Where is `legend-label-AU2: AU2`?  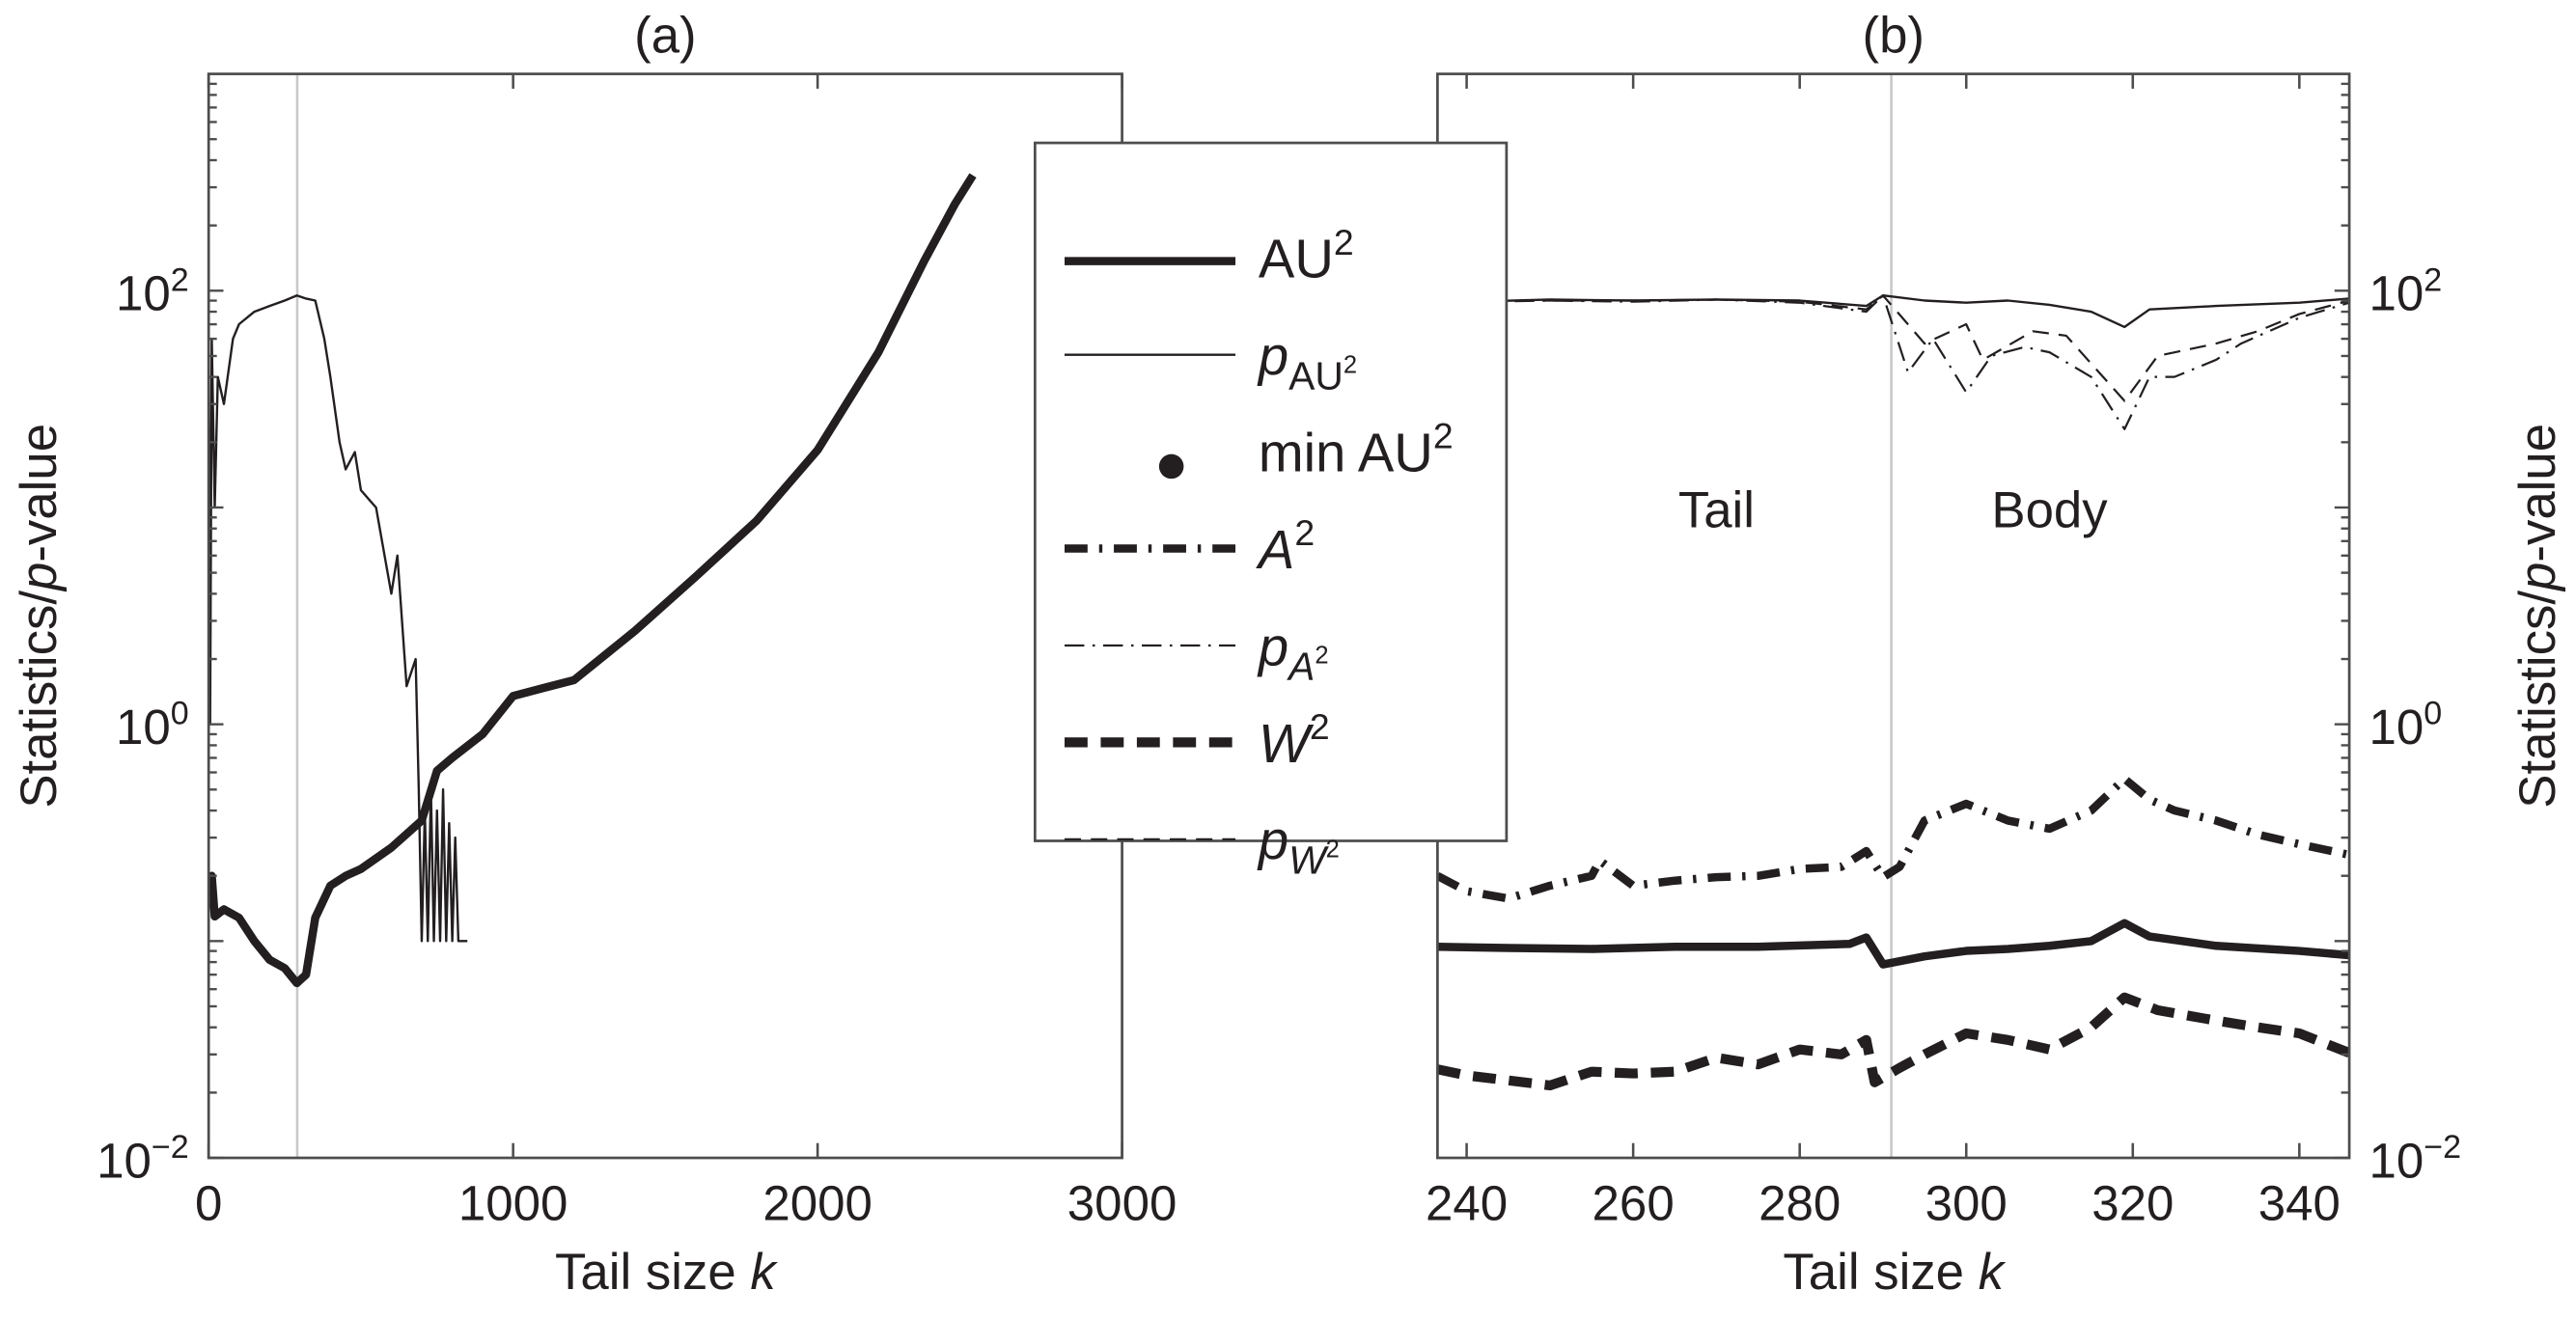 legend-label-AU2: AU2 is located at coordinates (1306, 255).